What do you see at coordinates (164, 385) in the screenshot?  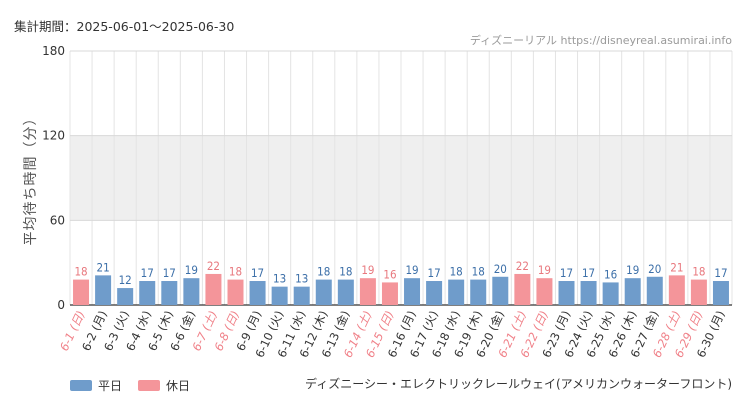 I see `legend-holiday: 休日` at bounding box center [164, 385].